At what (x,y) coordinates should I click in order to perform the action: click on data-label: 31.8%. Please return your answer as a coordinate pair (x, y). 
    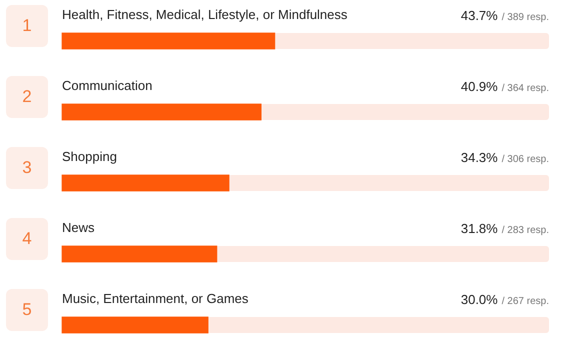
    Looking at the image, I should click on (479, 228).